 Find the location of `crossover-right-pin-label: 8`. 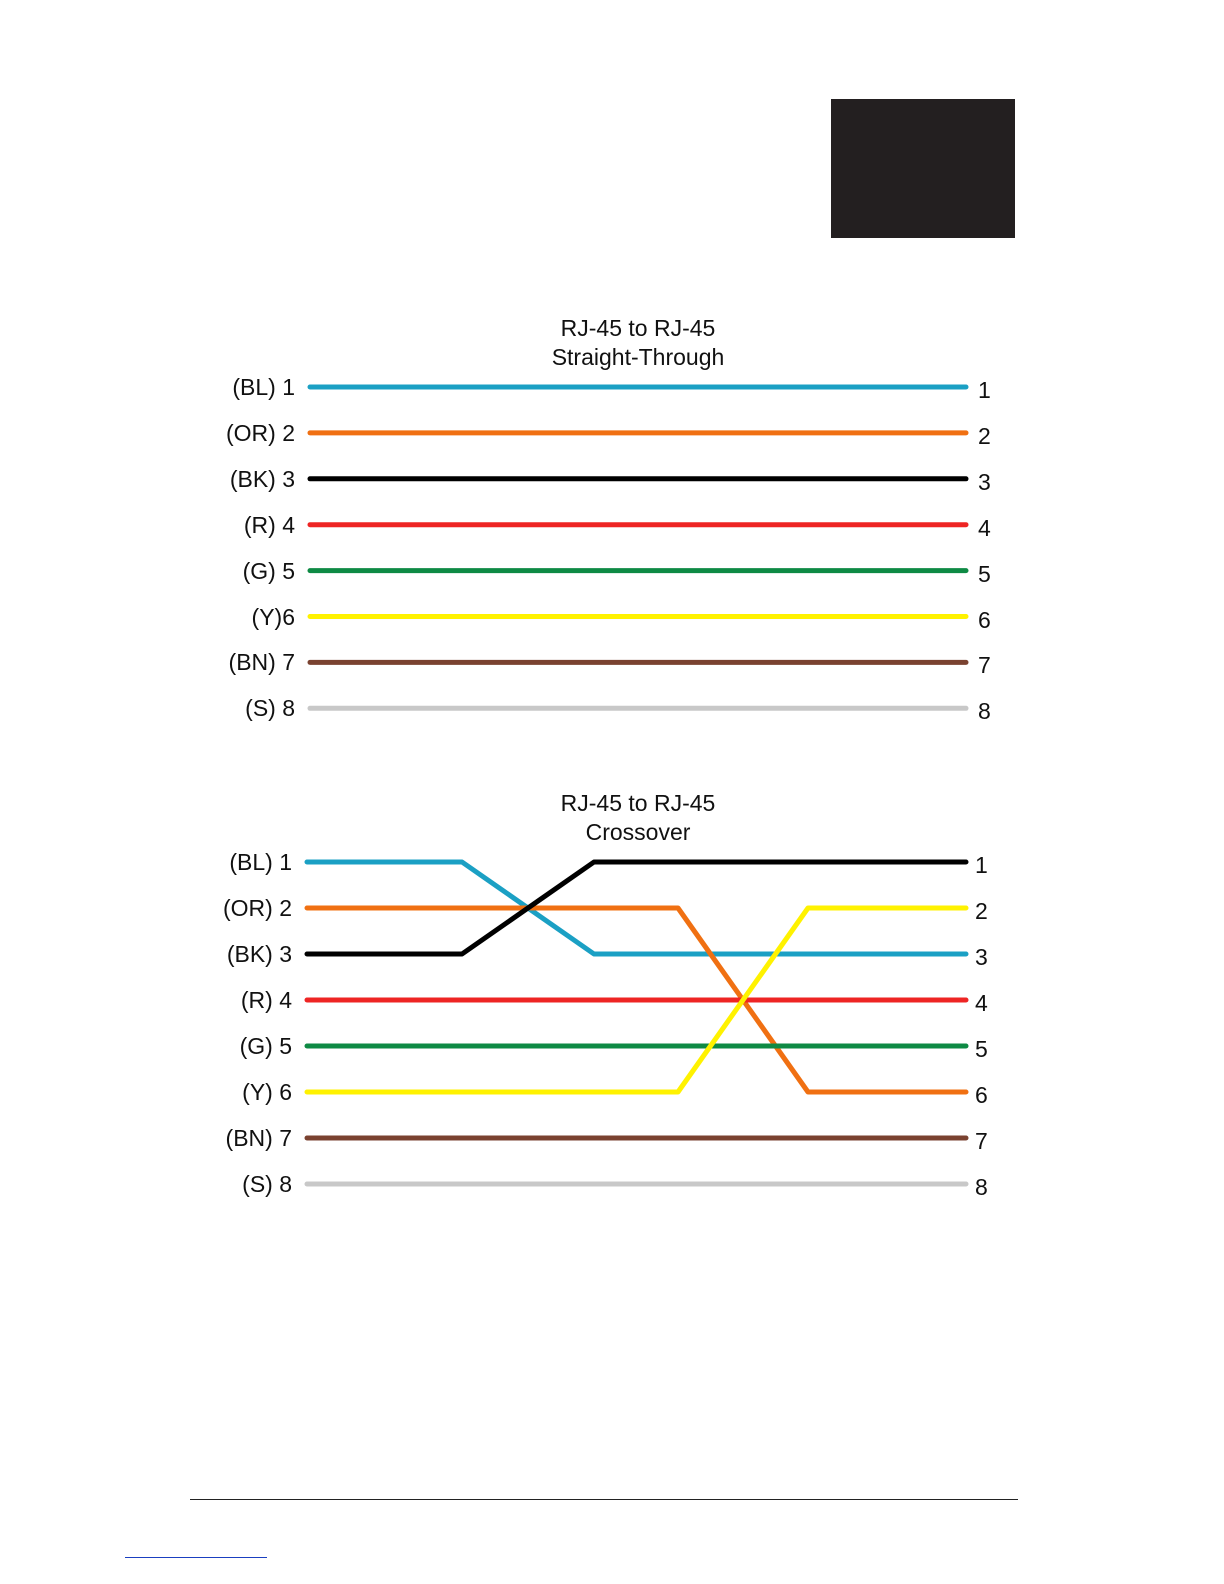

crossover-right-pin-label: 8 is located at coordinates (981, 1187).